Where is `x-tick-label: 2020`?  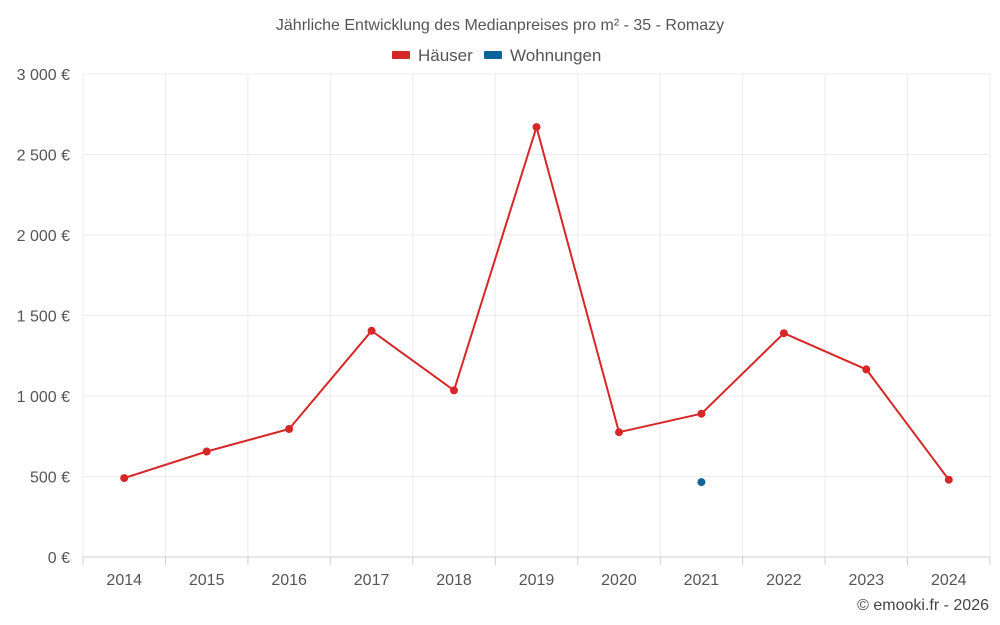
x-tick-label: 2020 is located at coordinates (619, 580).